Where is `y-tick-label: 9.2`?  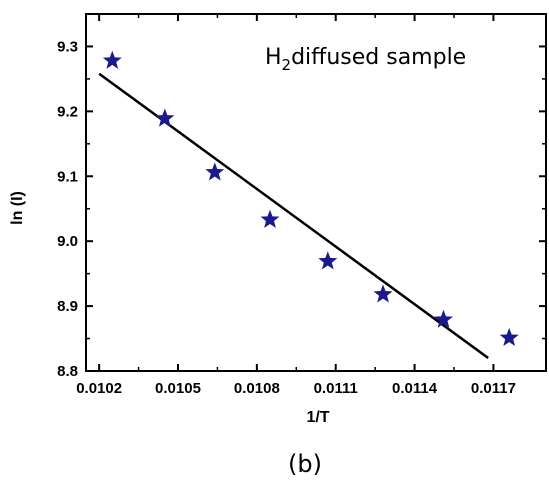 y-tick-label: 9.2 is located at coordinates (67, 111).